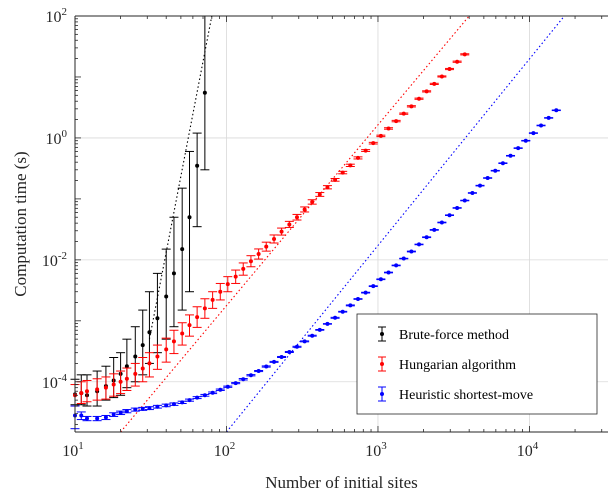  I want to click on y-tick-label: 10⁰, so click(57, 138).